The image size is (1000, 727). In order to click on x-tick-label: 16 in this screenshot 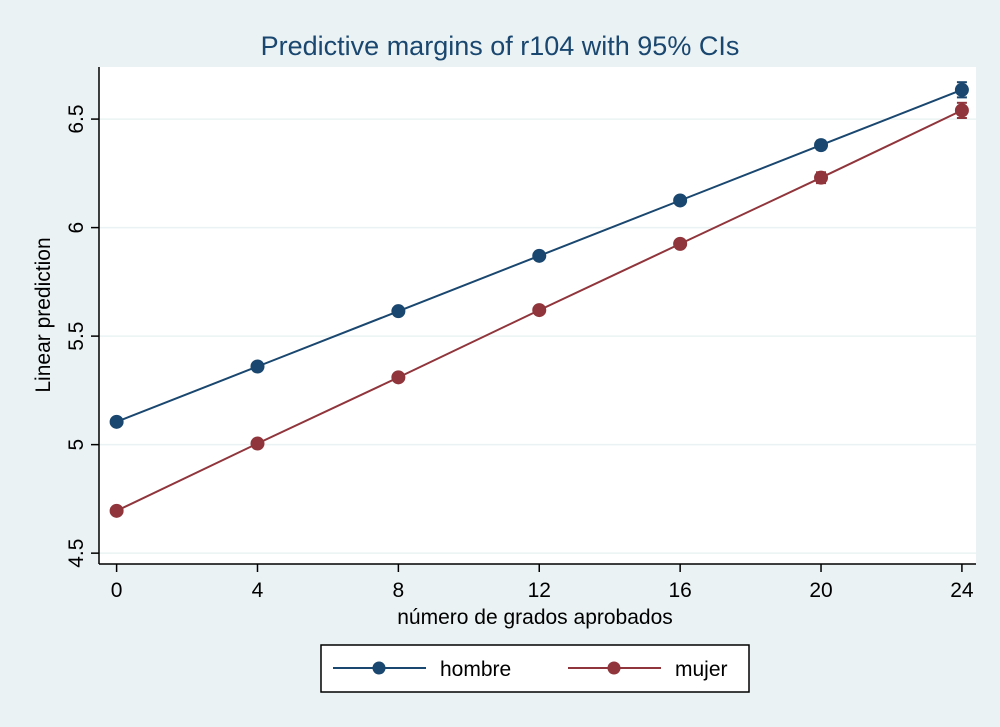, I will do `click(679, 590)`.